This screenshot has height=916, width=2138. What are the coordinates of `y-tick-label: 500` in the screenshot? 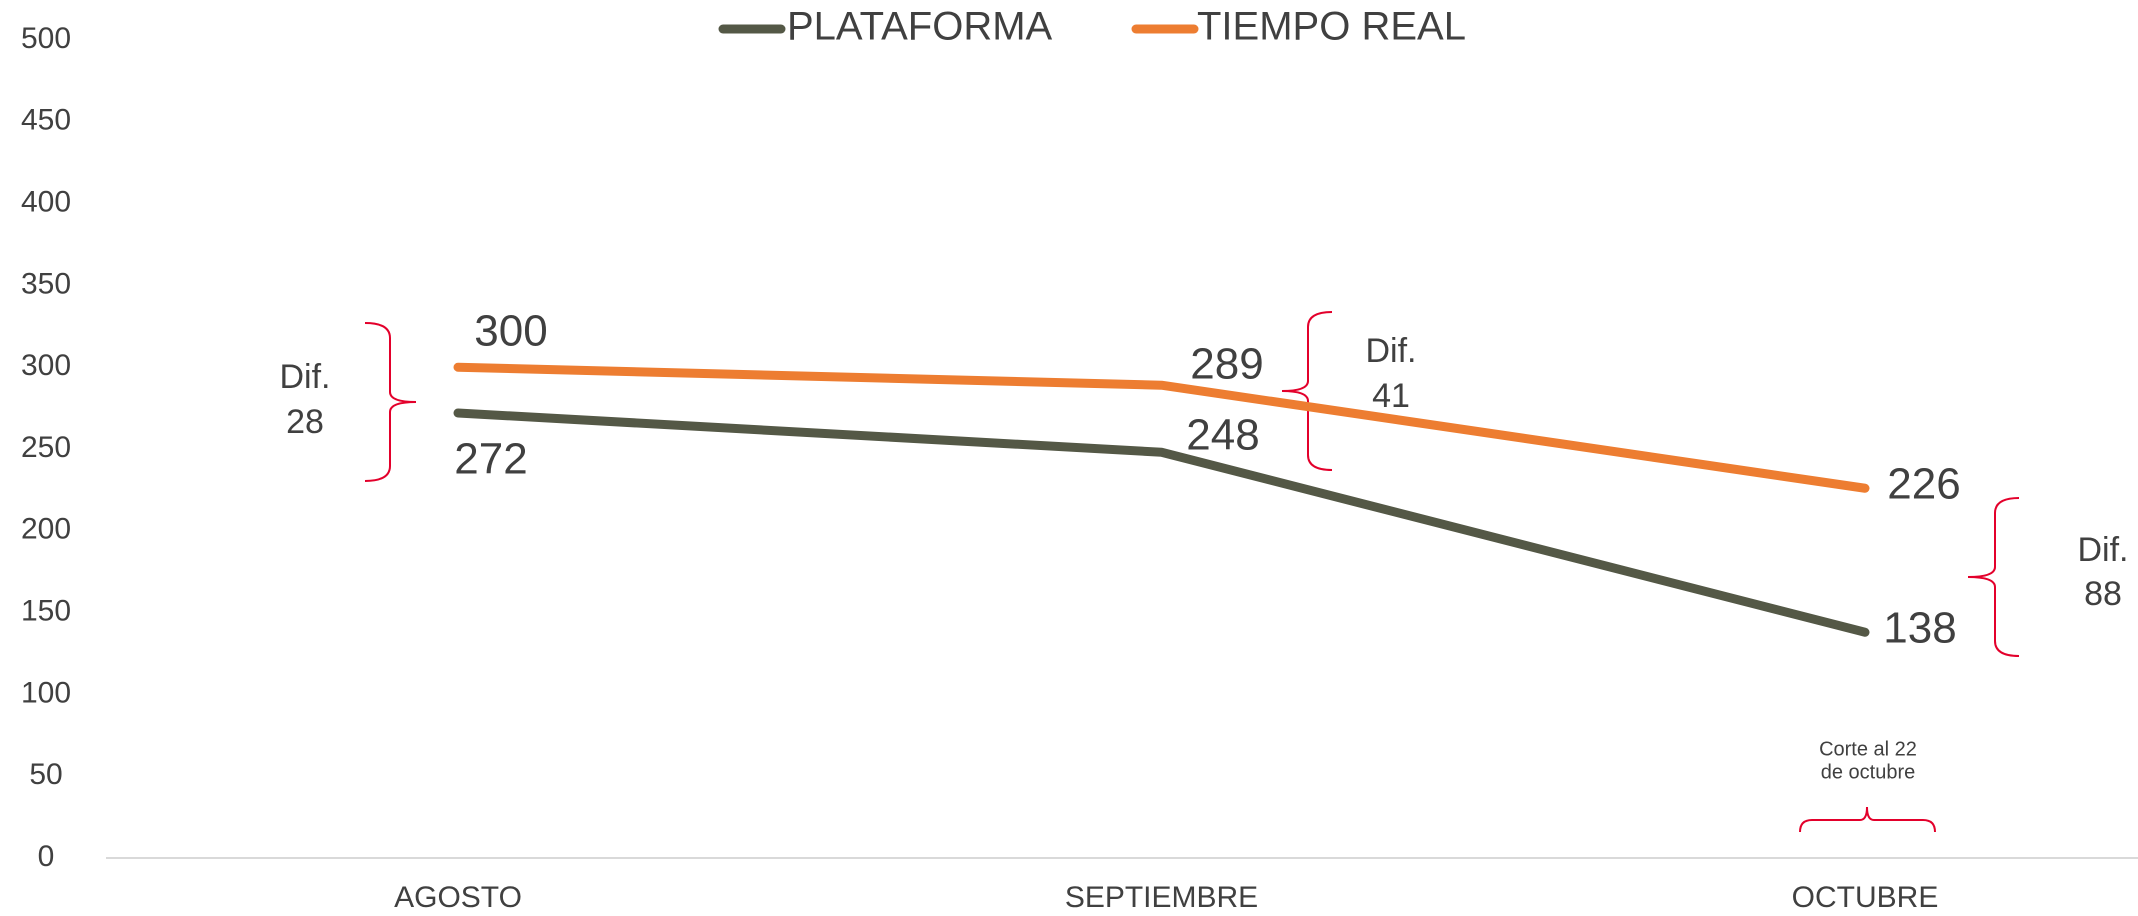 It's located at (46, 38).